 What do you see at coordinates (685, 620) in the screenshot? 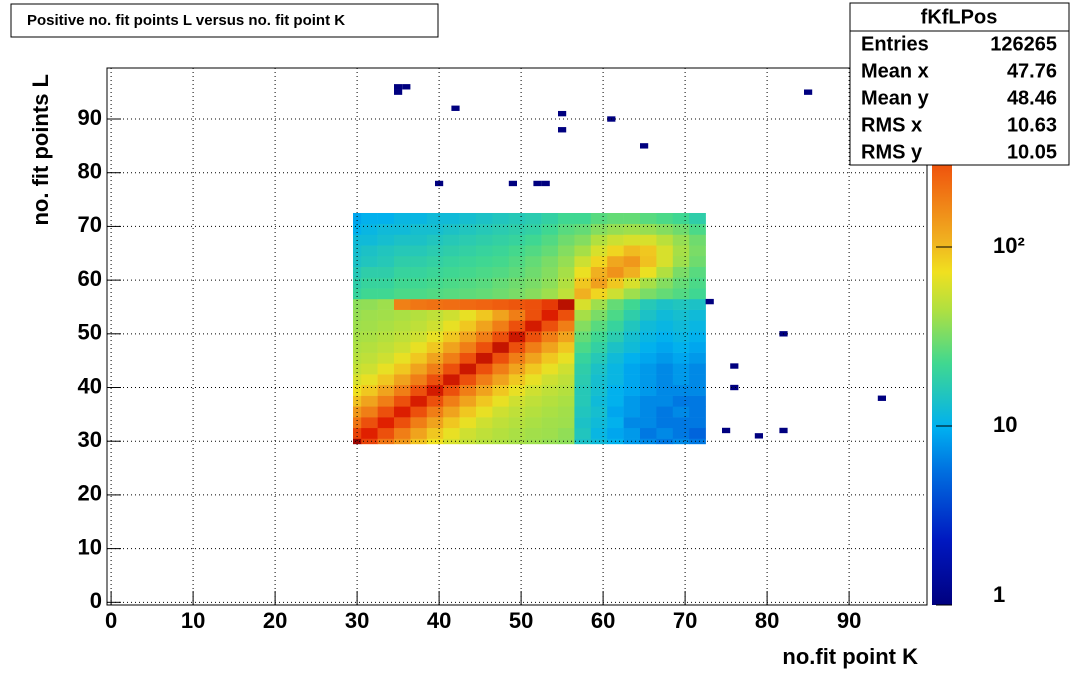
I see `x-tick-label: 70` at bounding box center [685, 620].